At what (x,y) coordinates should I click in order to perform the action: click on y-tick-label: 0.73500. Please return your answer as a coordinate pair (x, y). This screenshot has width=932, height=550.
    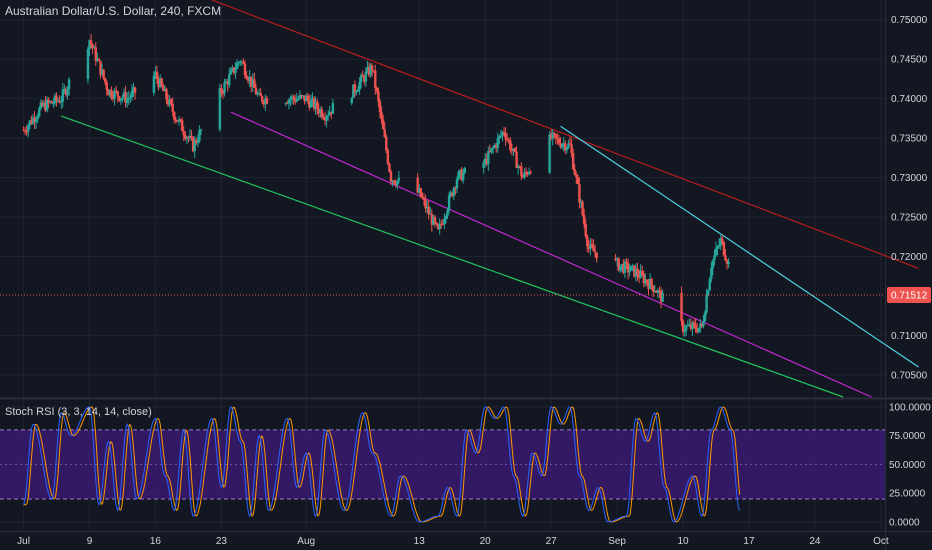
    Looking at the image, I should click on (909, 139).